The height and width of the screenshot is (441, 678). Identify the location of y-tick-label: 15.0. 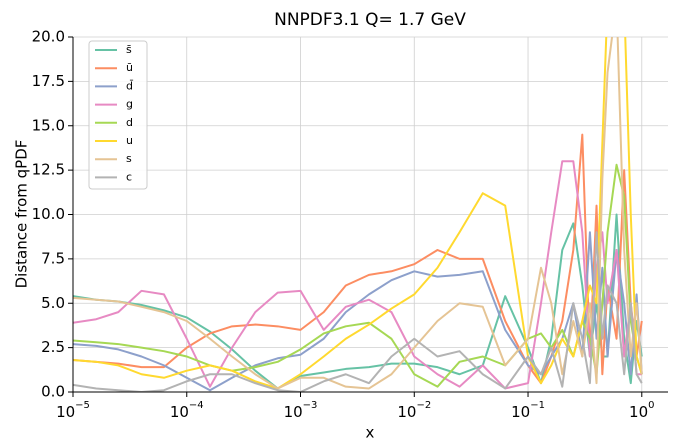
(48, 125).